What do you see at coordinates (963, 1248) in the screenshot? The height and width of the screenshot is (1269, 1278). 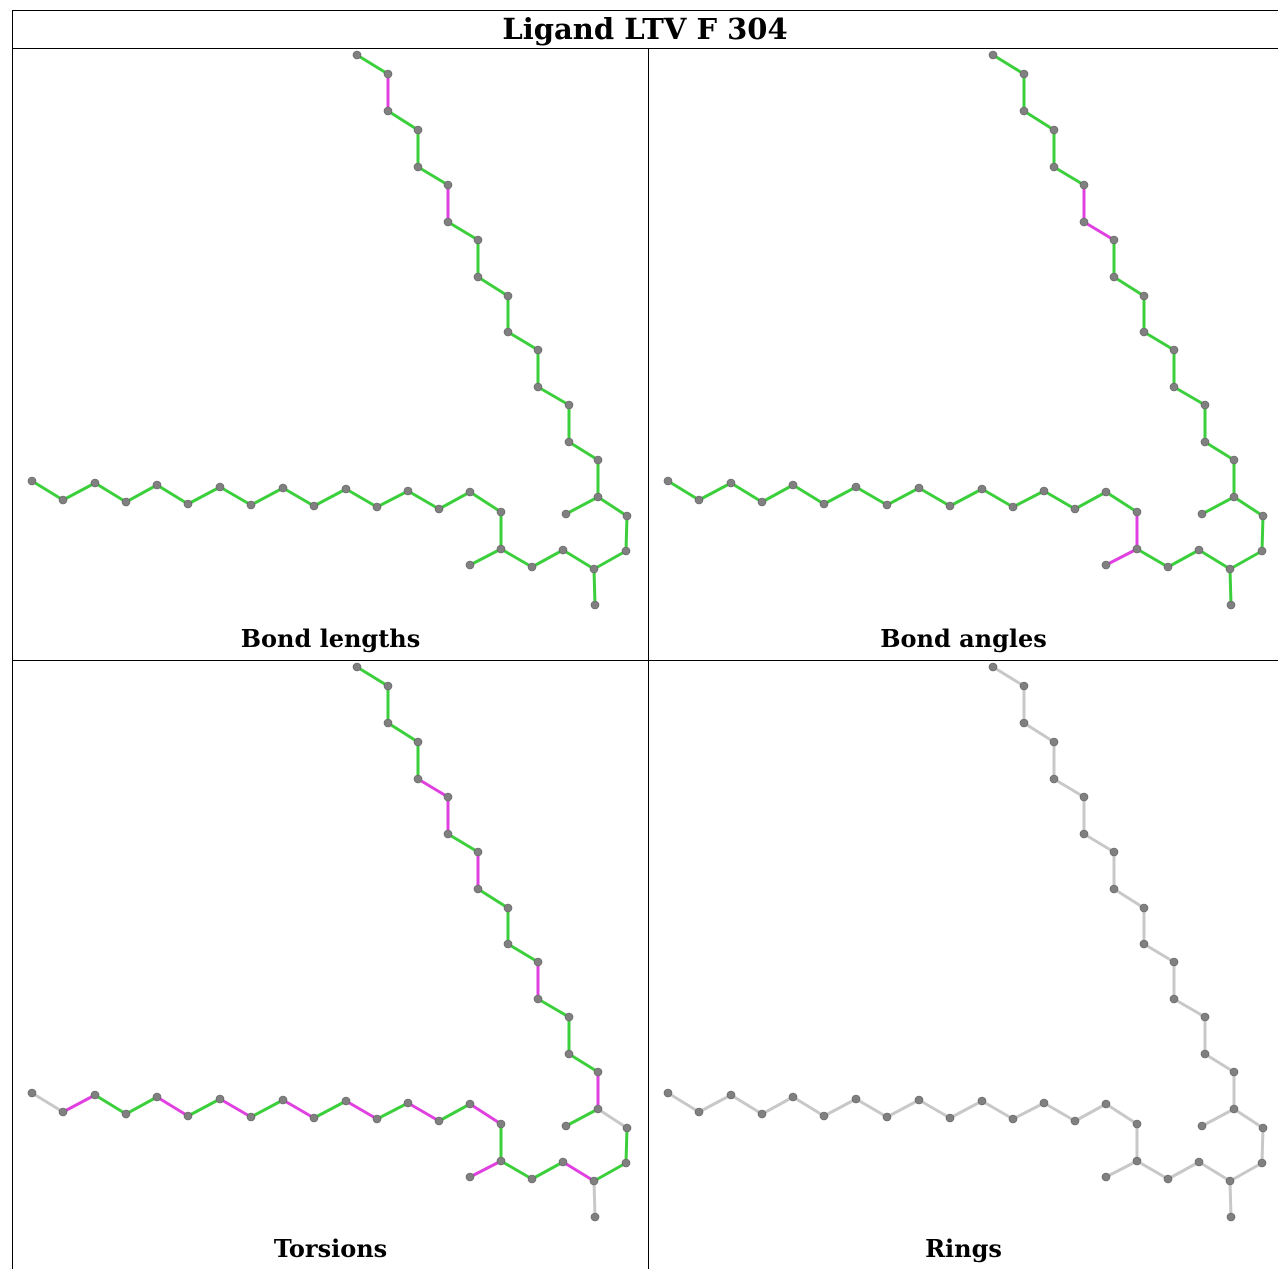 I see `caption-rings: Rings` at bounding box center [963, 1248].